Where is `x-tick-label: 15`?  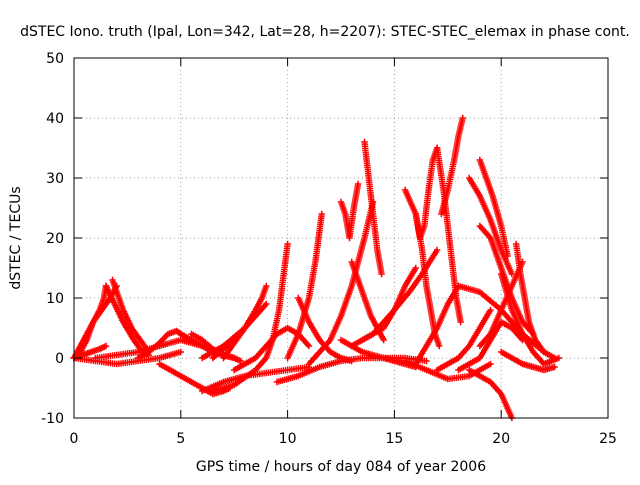 x-tick-label: 15 is located at coordinates (394, 439).